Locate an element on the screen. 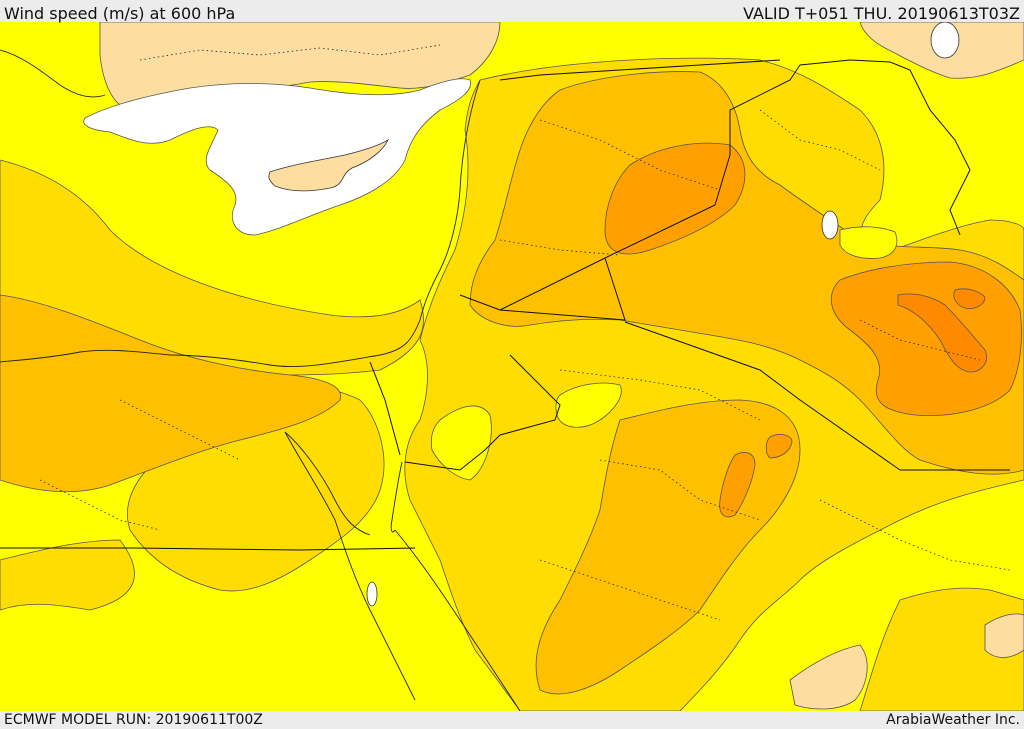 This screenshot has height=729, width=1024. lake-nasser is located at coordinates (372, 594).